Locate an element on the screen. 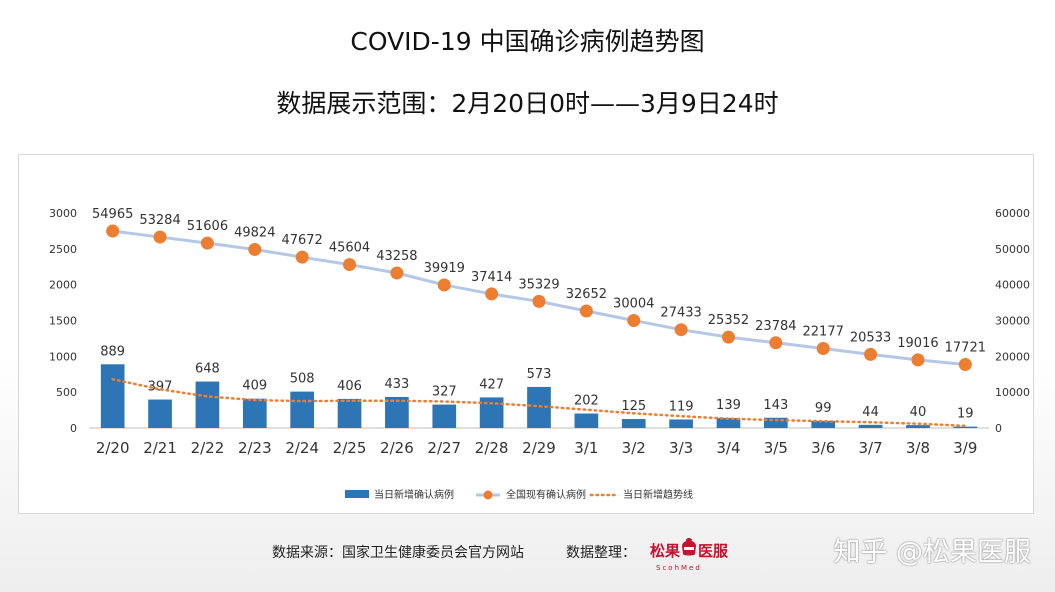 This screenshot has width=1055, height=592. bar-value-label: 125 is located at coordinates (633, 406).